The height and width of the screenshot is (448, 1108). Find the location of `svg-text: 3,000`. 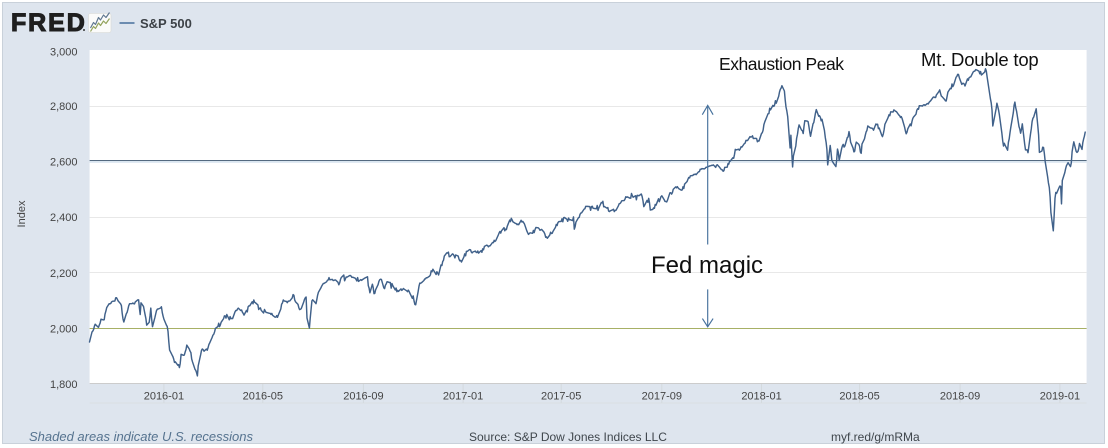

svg-text: 3,000 is located at coordinates (64, 53).